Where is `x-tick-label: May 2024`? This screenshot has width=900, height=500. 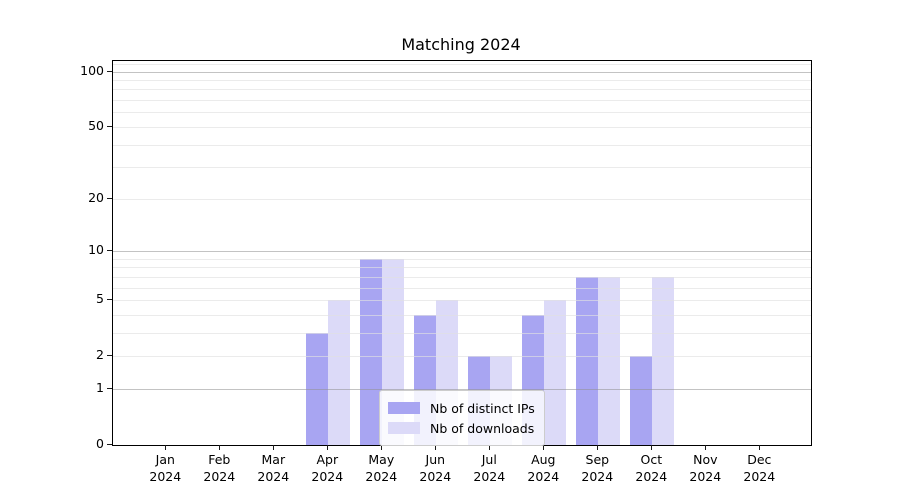
x-tick-label: May 2024 is located at coordinates (381, 468).